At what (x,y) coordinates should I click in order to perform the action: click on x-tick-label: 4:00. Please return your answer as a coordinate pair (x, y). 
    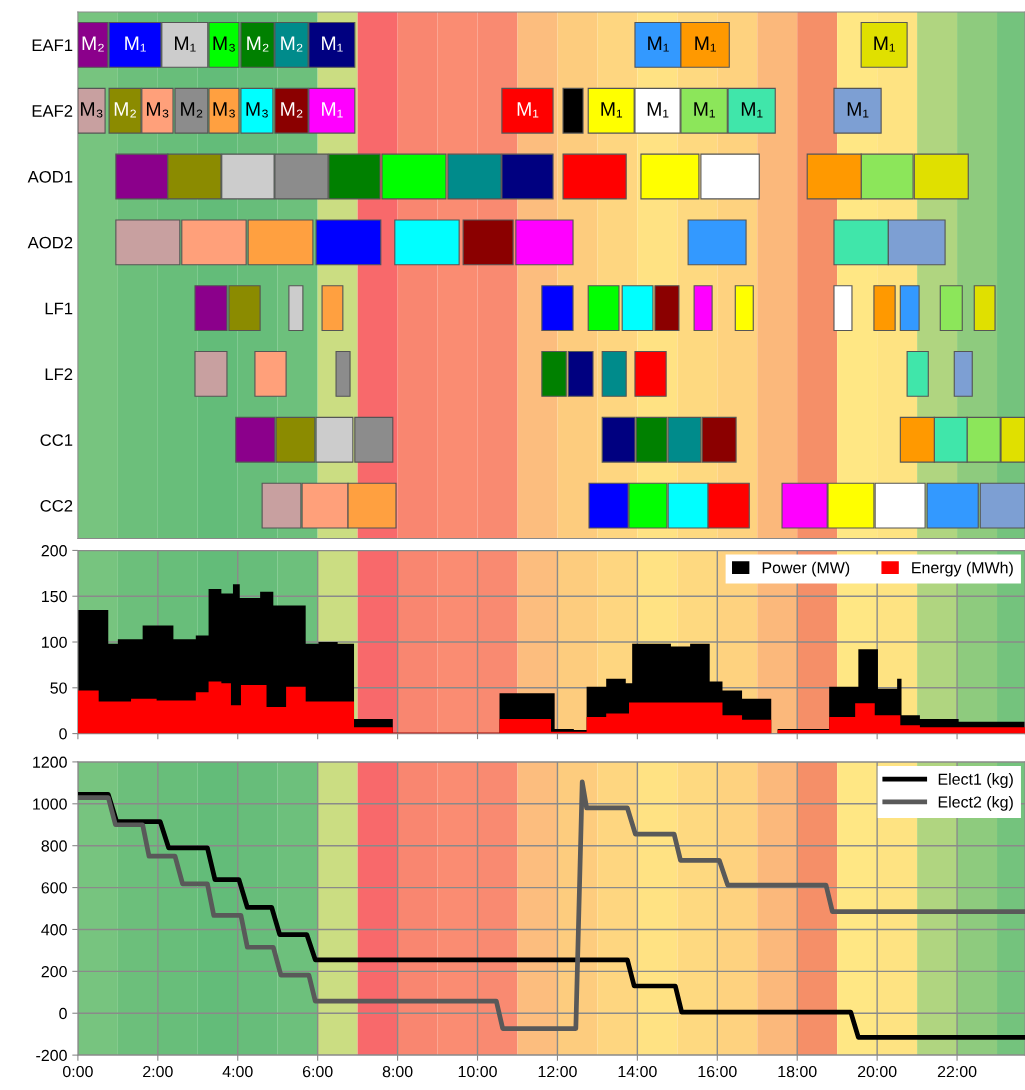
    Looking at the image, I should click on (237, 1071).